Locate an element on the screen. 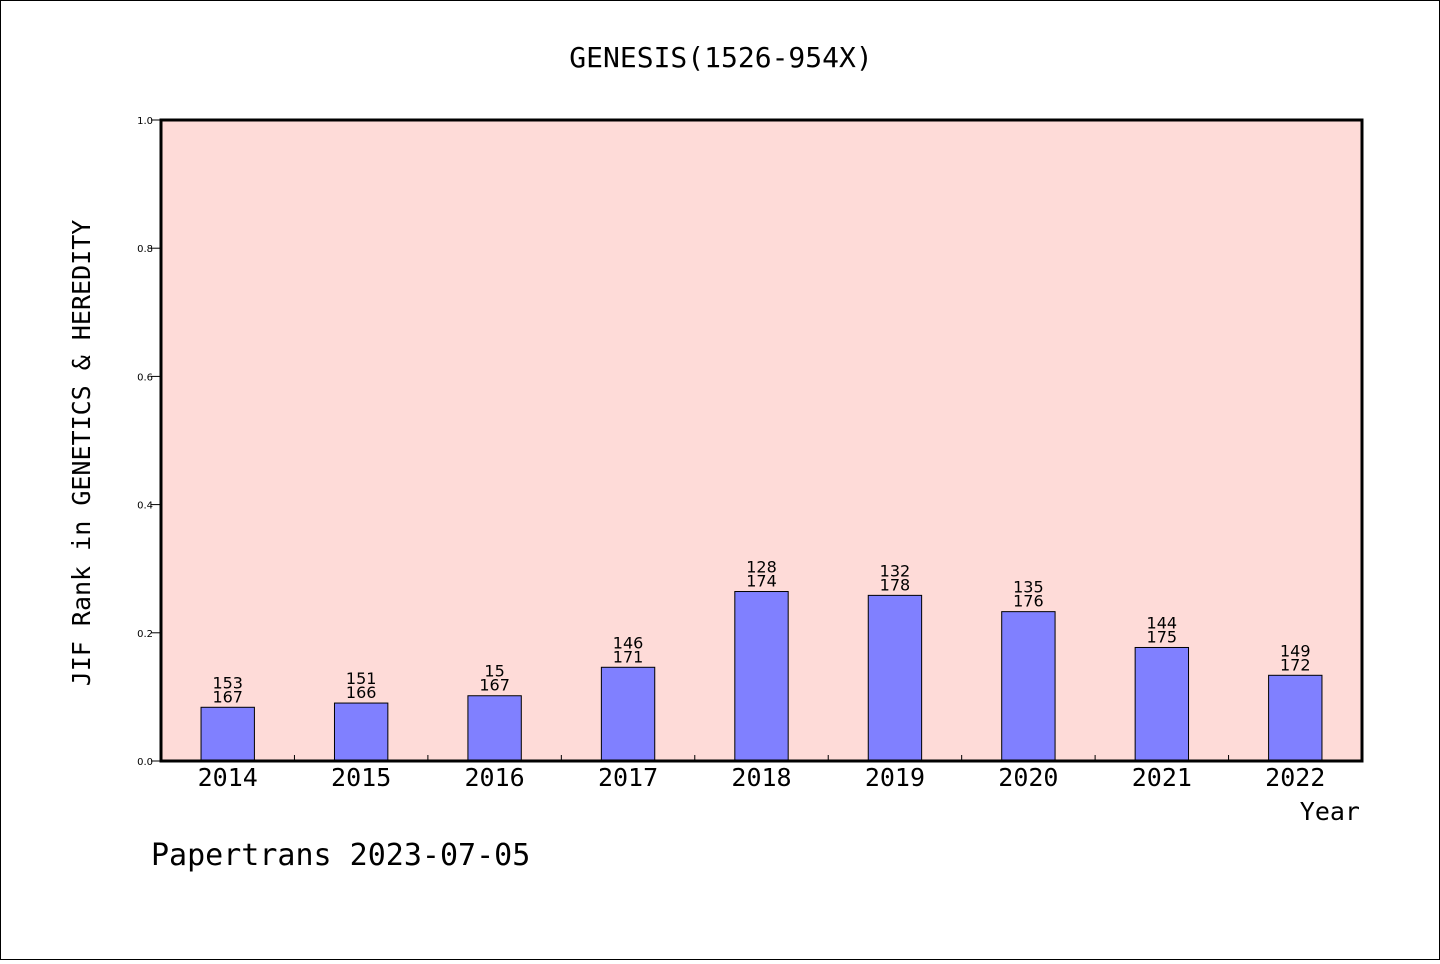  y-tick-label: 0.6 is located at coordinates (145, 377).